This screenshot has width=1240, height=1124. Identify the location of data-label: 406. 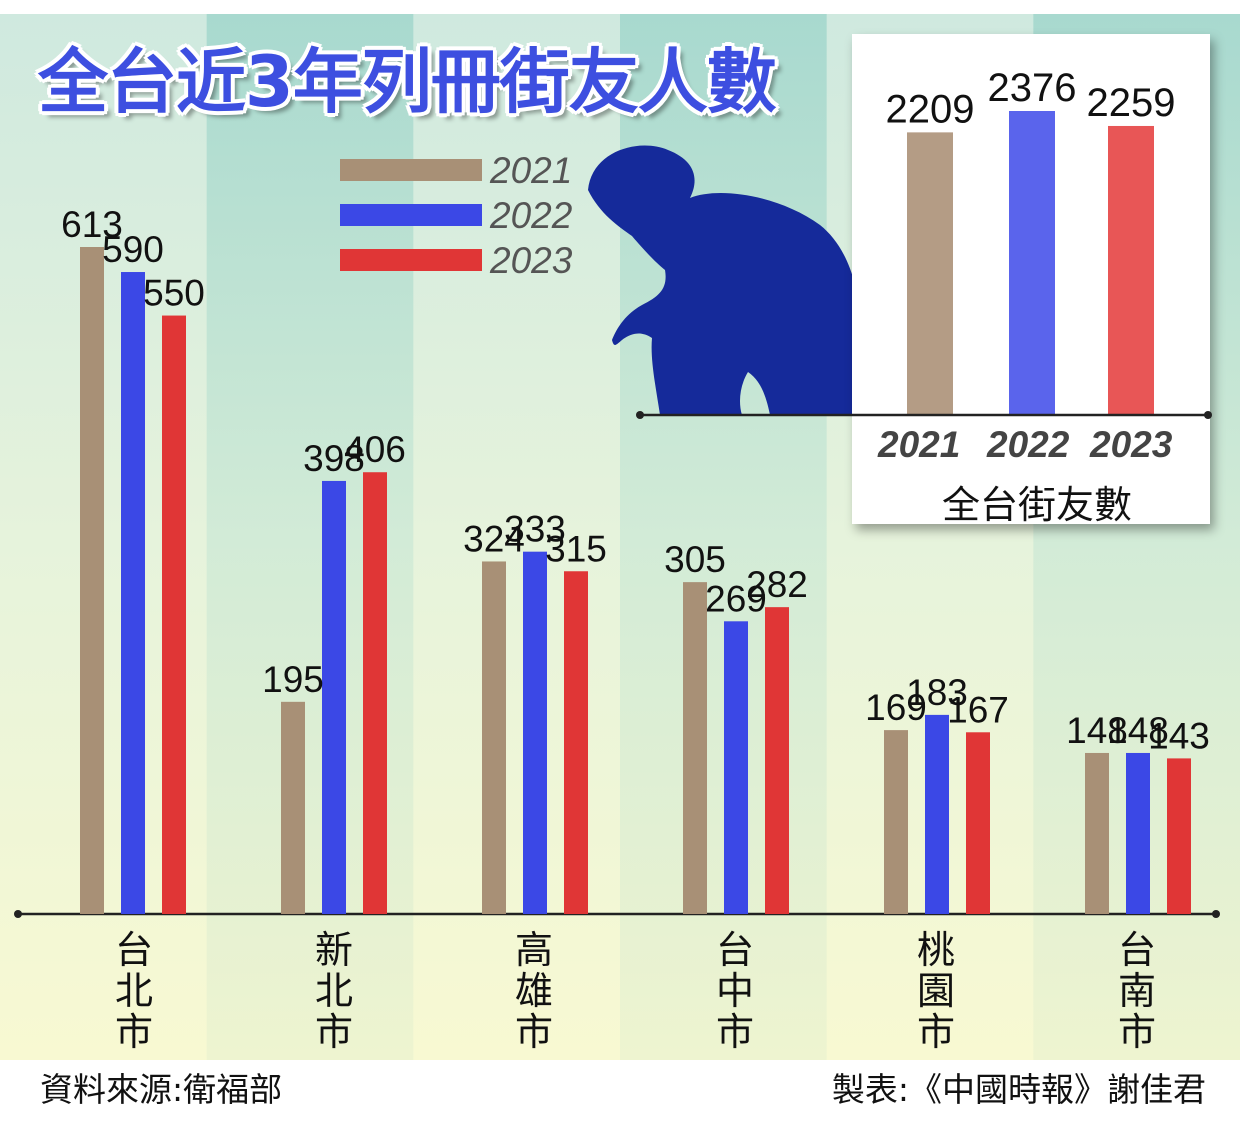
(375, 449).